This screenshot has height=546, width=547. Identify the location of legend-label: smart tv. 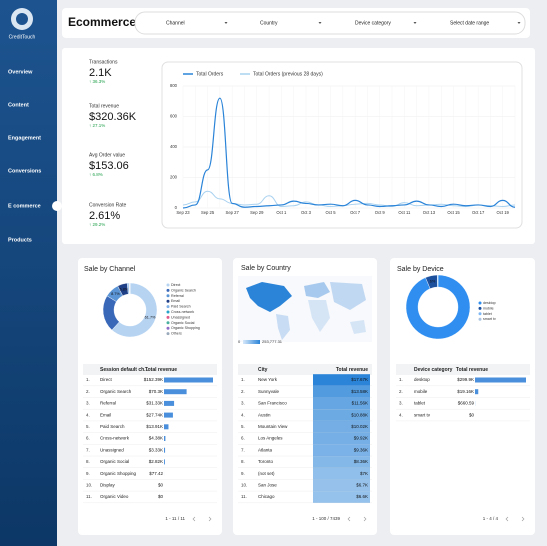
(489, 319).